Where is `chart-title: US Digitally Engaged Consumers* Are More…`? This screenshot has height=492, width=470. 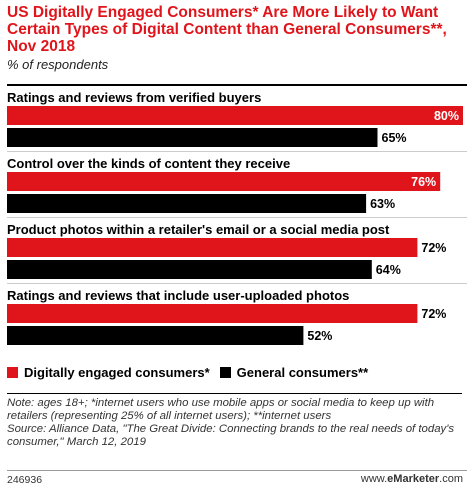 chart-title: US Digitally Engaged Consumers* Are More… is located at coordinates (227, 29).